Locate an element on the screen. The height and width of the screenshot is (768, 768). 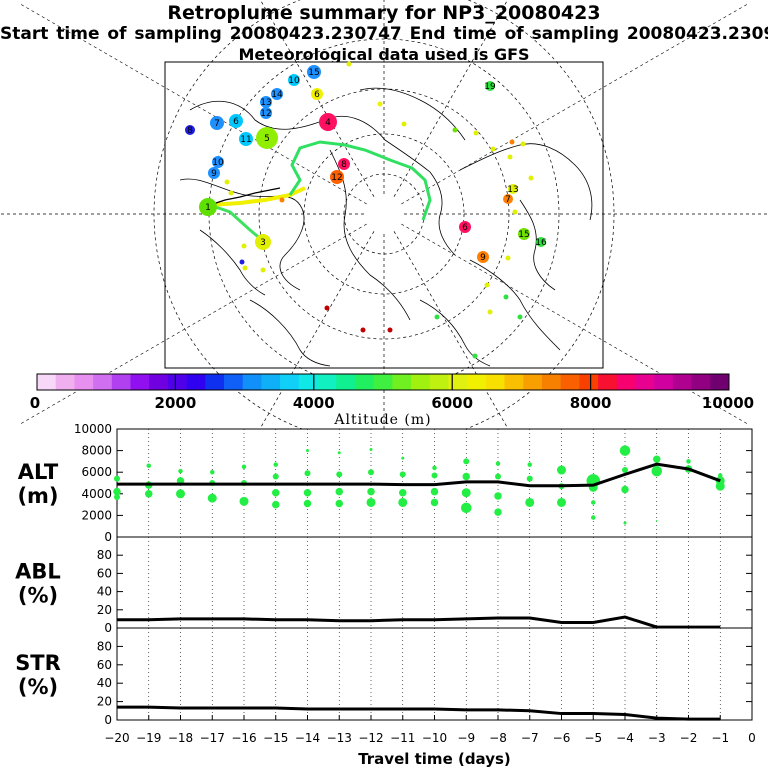
ytick-label: 2000 is located at coordinates (96, 515).